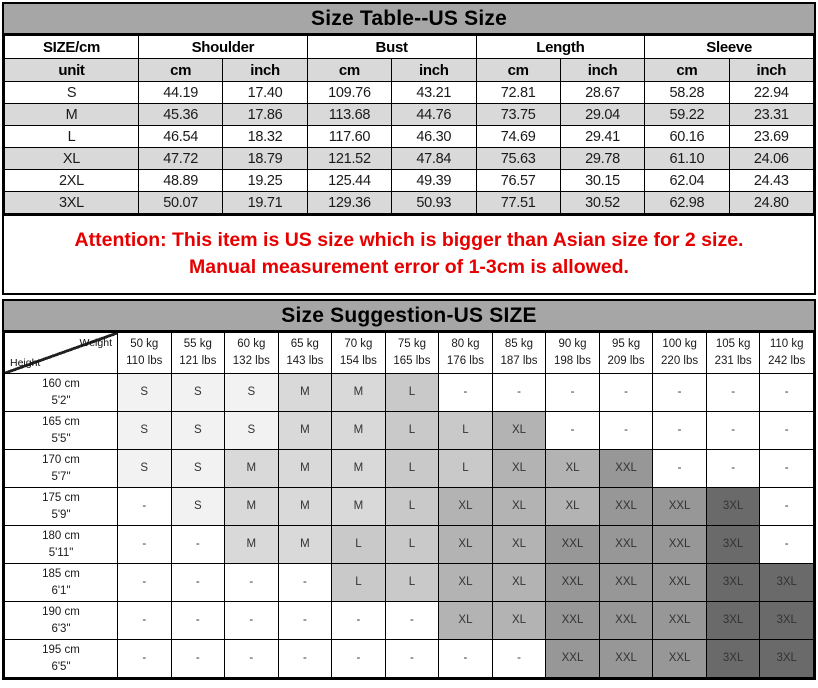 This screenshot has width=818, height=688. I want to click on measurement-cell: 30.15, so click(602, 180).